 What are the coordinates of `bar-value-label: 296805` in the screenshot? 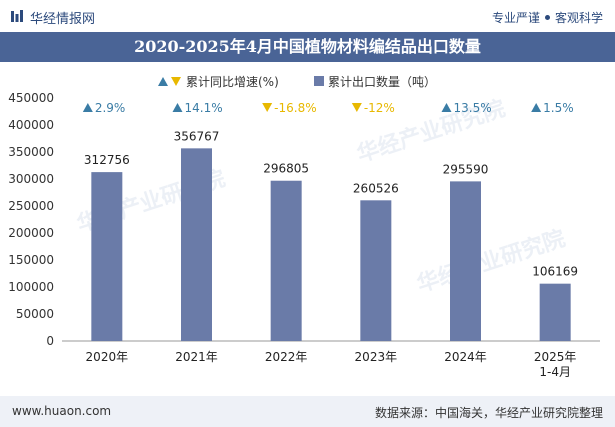 It's located at (286, 169).